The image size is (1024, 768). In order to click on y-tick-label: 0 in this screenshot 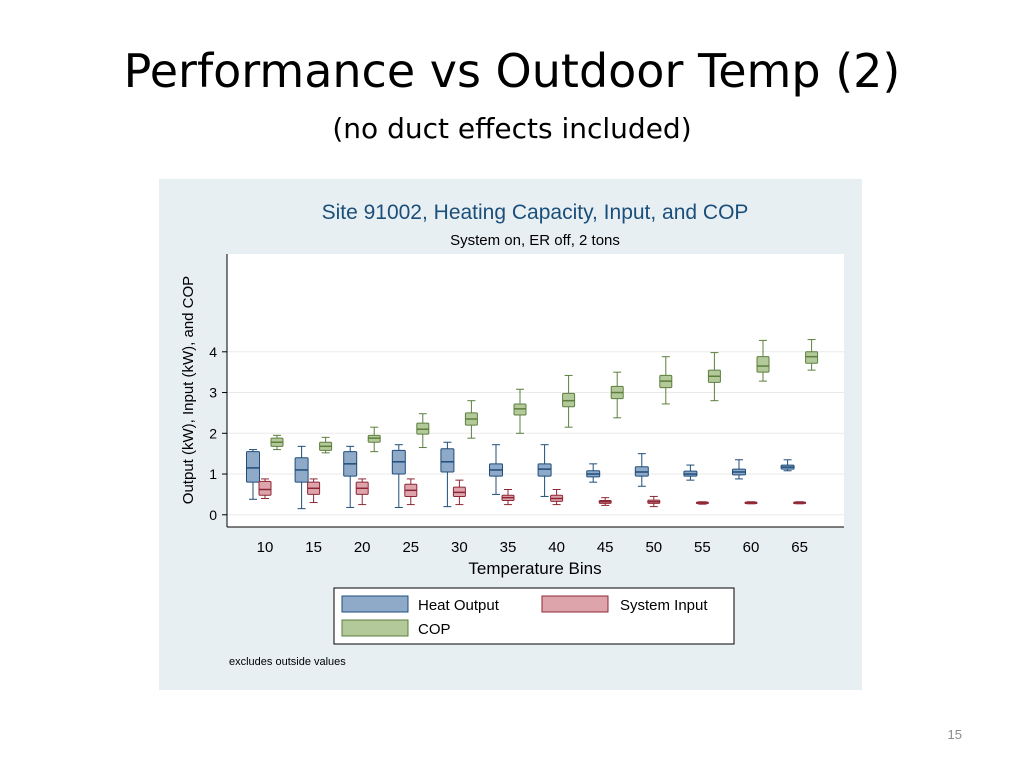, I will do `click(213, 515)`.